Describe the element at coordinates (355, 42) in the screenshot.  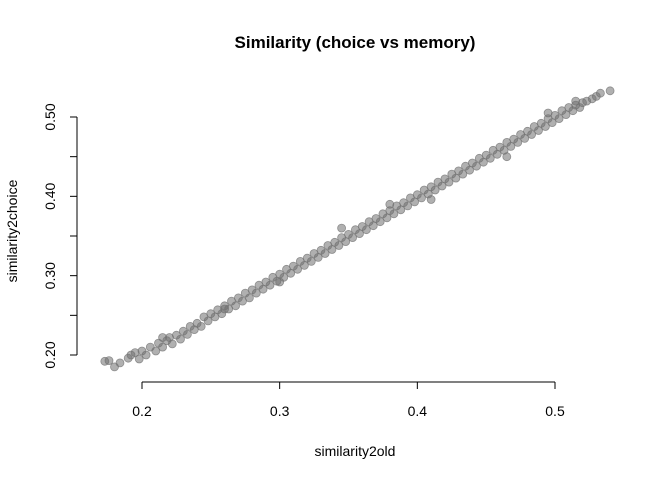
I see `chart-title: Similarity (choice vs memory)` at that location.